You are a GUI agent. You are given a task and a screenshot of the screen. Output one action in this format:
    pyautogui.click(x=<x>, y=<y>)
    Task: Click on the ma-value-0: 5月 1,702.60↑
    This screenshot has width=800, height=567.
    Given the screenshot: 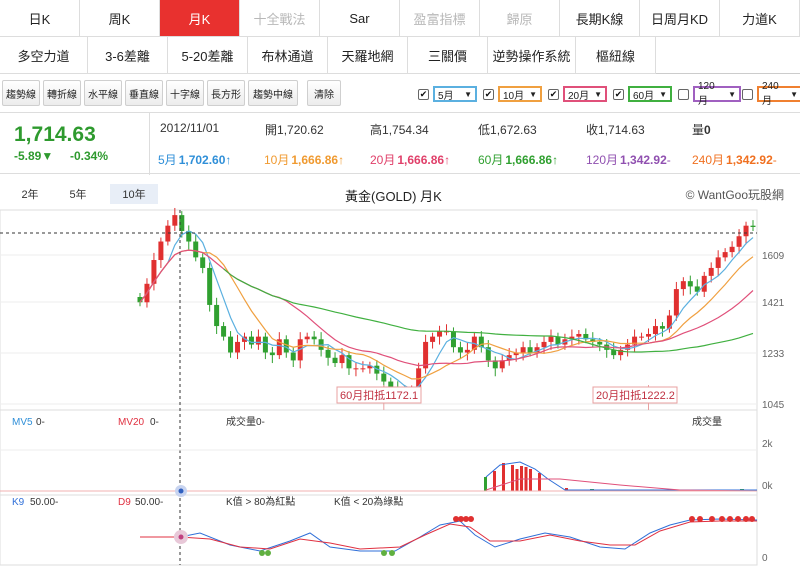 What is the action you would take?
    pyautogui.click(x=195, y=160)
    